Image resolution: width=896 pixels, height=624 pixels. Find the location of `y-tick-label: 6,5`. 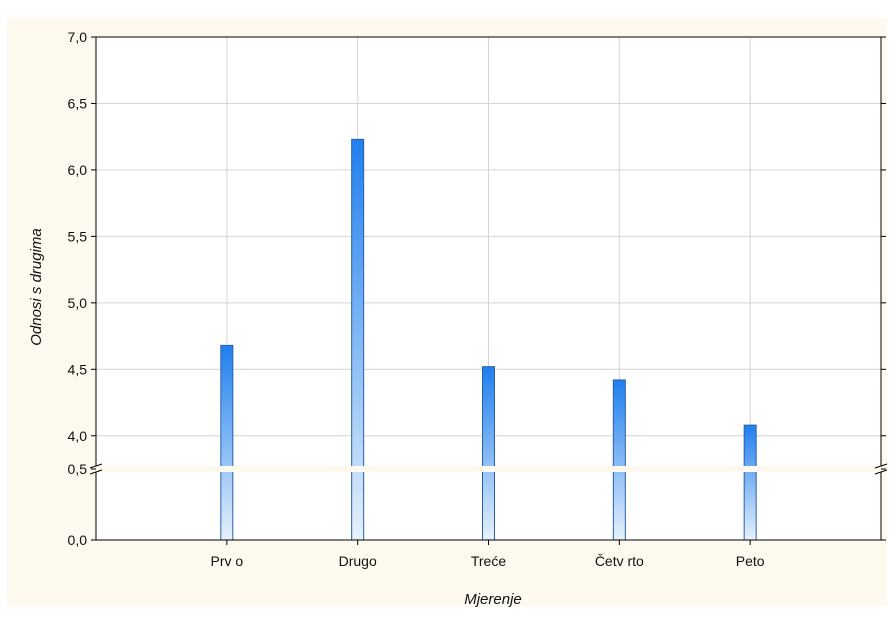

y-tick-label: 6,5 is located at coordinates (78, 103).